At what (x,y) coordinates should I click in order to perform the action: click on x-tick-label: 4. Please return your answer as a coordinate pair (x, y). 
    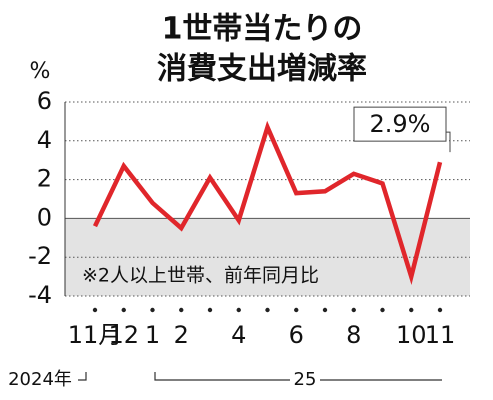
    Looking at the image, I should click on (238, 335).